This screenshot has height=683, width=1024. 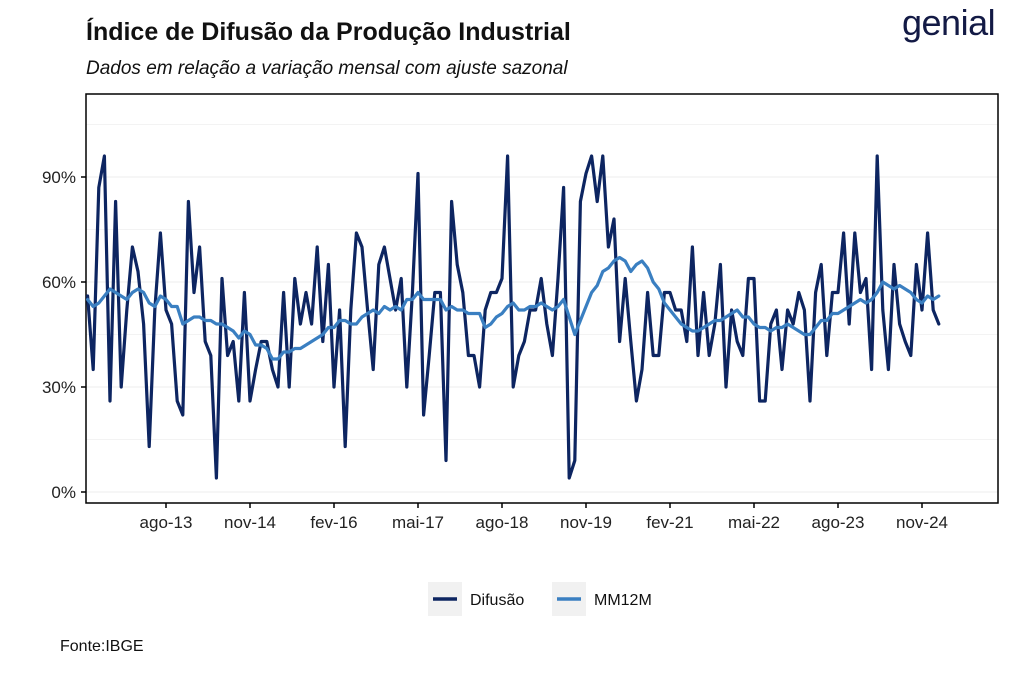 I want to click on legend: Difusão MM12M, so click(x=540, y=599).